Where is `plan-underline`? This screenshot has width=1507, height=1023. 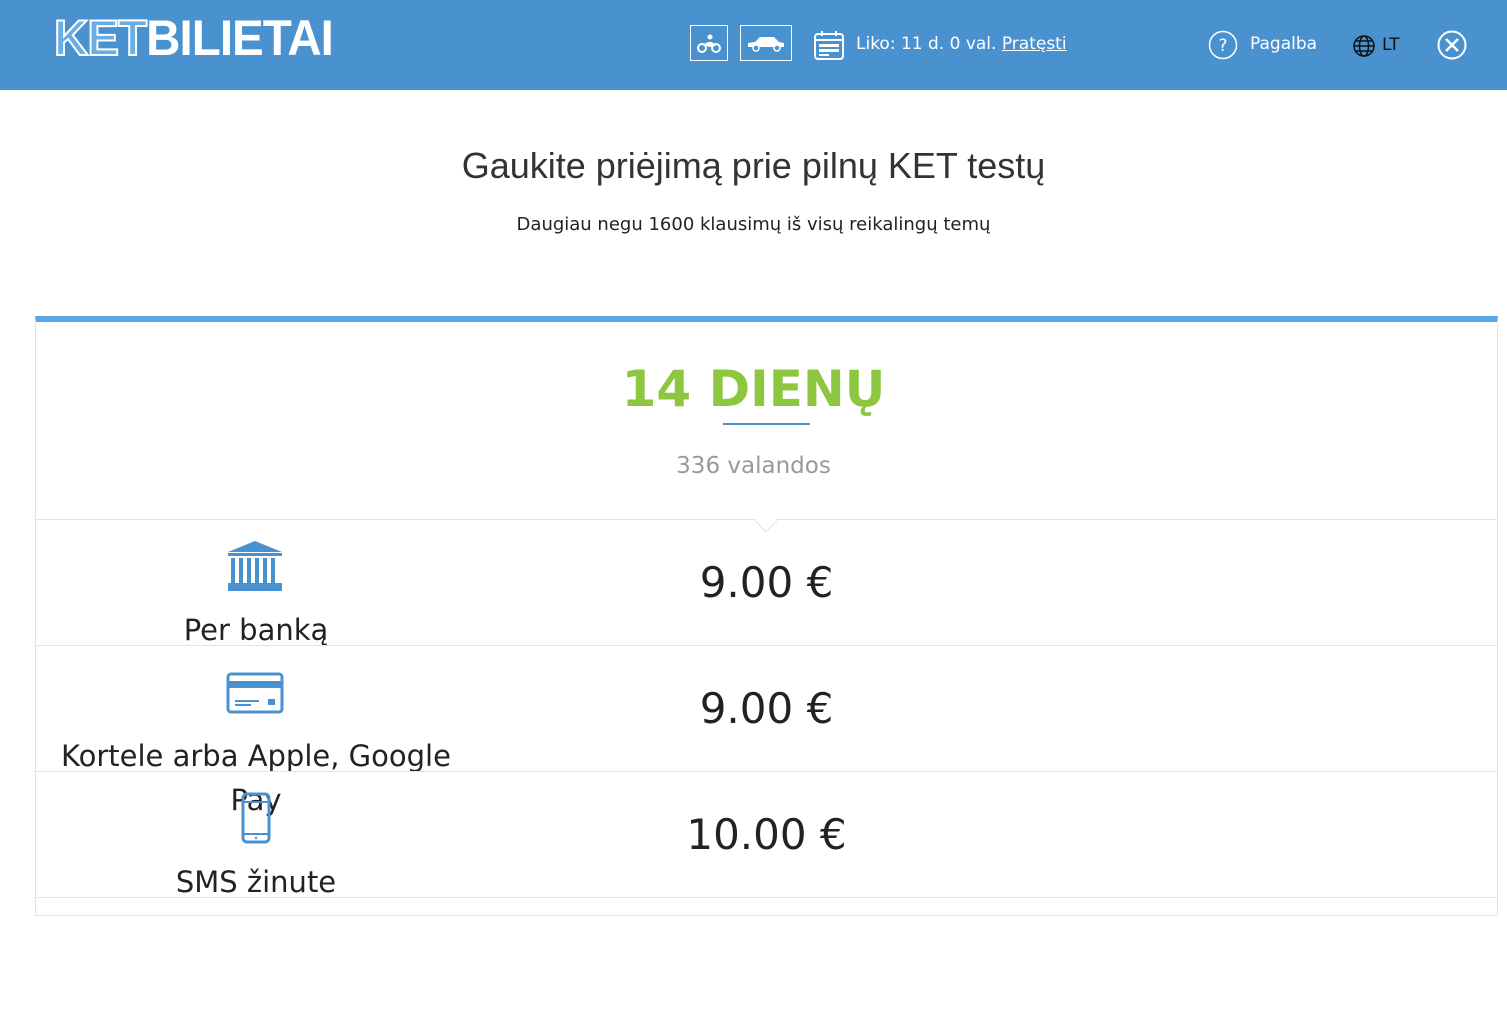
plan-underline is located at coordinates (766, 424).